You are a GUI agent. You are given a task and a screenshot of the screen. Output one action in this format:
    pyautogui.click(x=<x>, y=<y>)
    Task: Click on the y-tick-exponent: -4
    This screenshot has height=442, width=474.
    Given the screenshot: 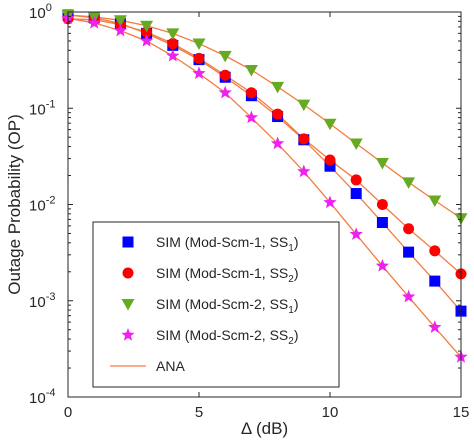 What is the action you would take?
    pyautogui.click(x=51, y=393)
    